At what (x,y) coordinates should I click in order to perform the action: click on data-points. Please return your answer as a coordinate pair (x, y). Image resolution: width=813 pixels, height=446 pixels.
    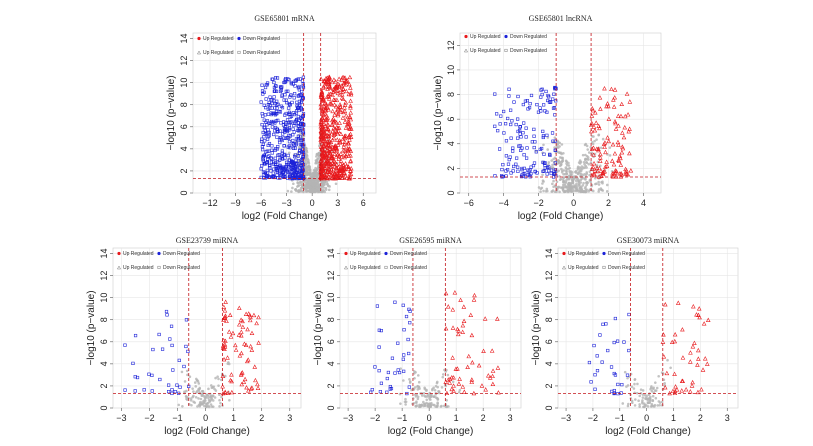
    Looking at the image, I should click on (649, 354).